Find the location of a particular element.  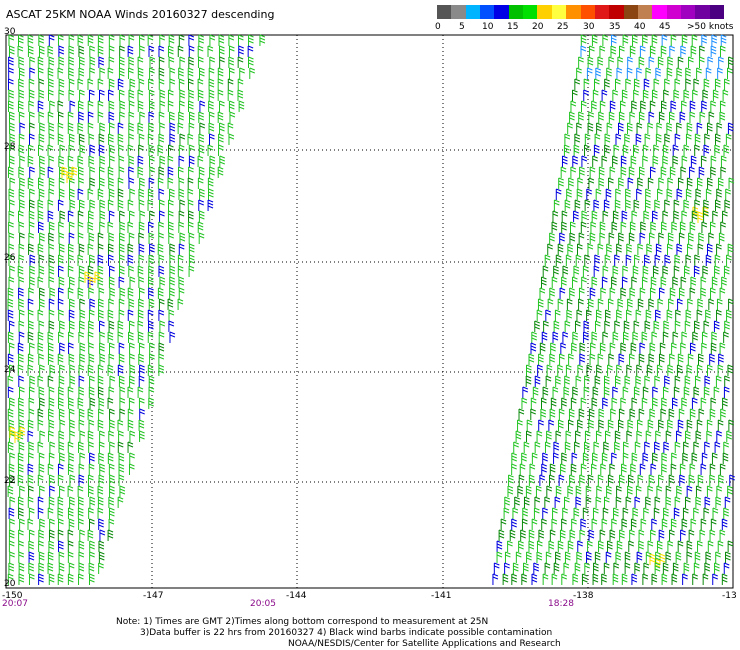

legend-label: 25 is located at coordinates (563, 27).